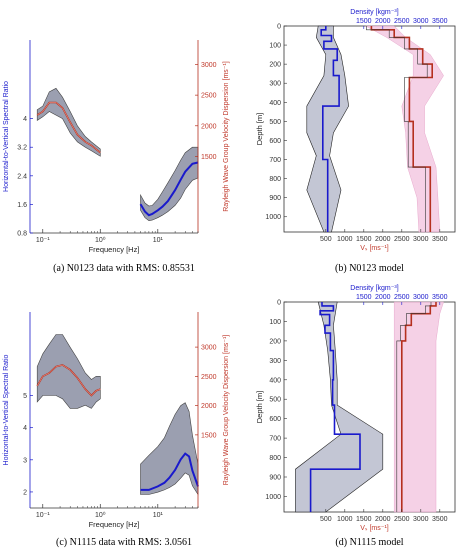 The height and width of the screenshot is (550, 461). I want to click on caption: (d) N1115 model, so click(369, 542).